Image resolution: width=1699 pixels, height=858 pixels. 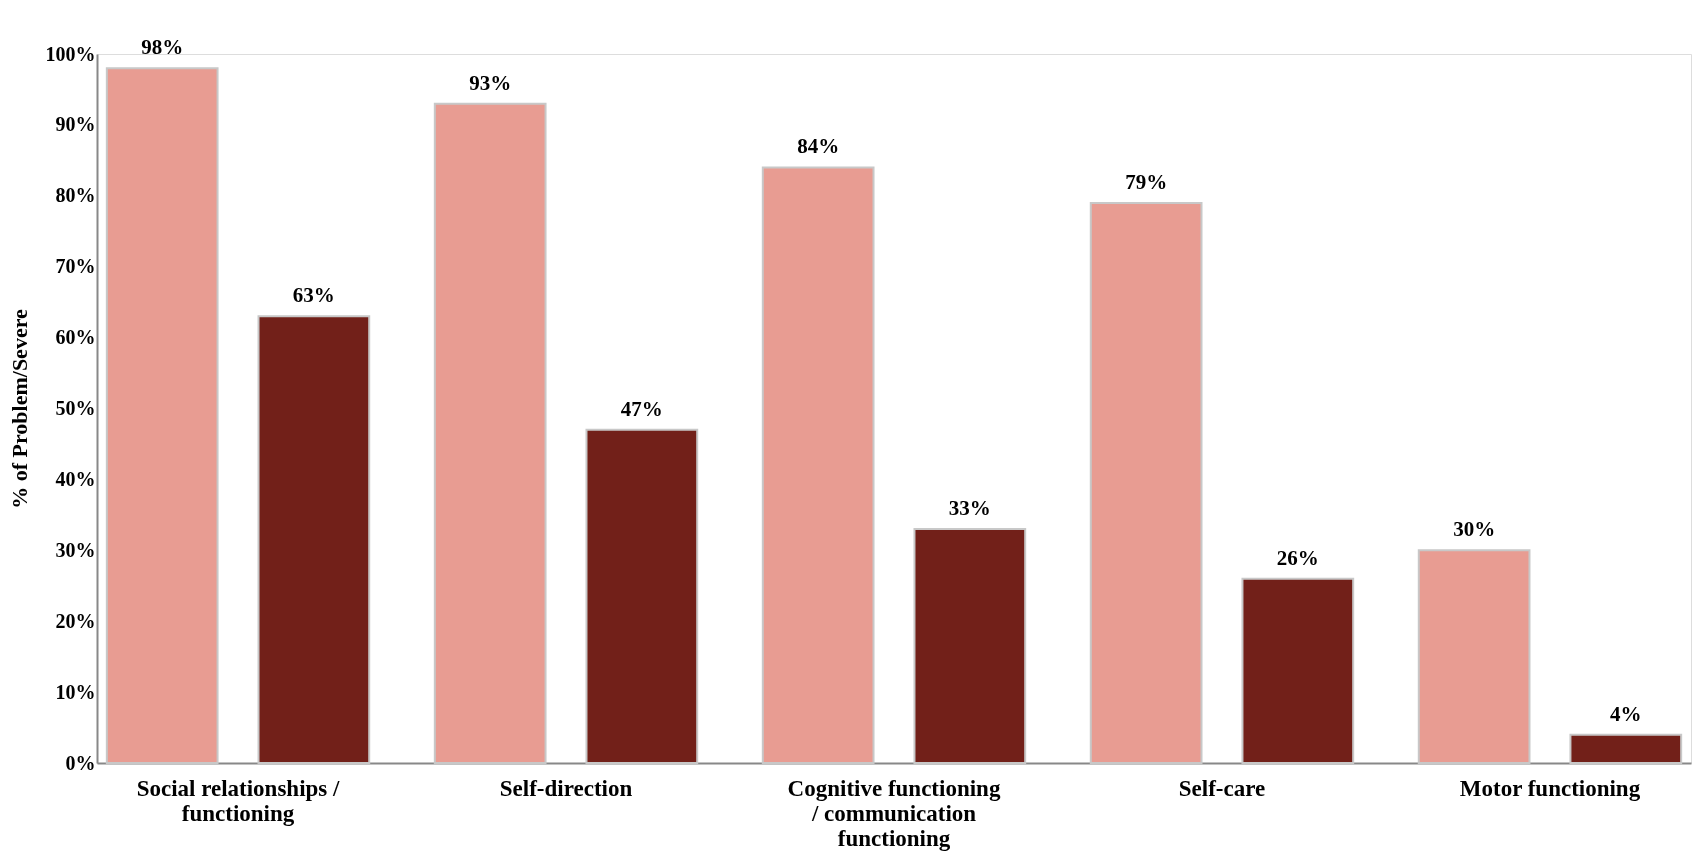 What do you see at coordinates (969, 508) in the screenshot?
I see `data-label: 33%` at bounding box center [969, 508].